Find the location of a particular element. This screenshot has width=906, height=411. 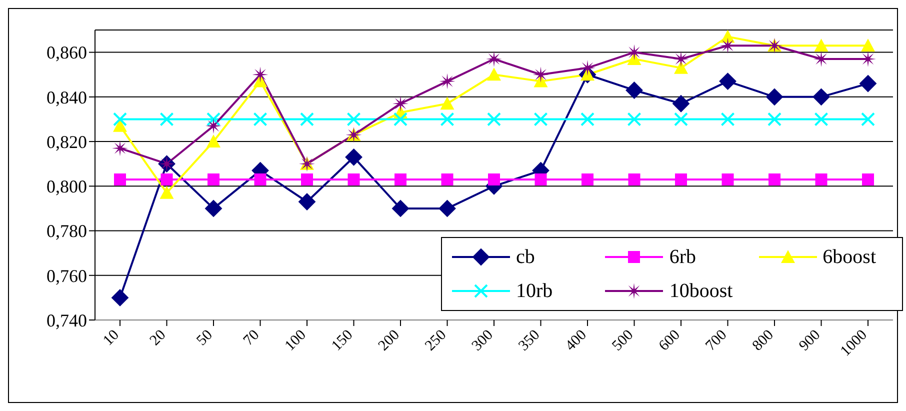

x-tick-label: 400 is located at coordinates (576, 340).